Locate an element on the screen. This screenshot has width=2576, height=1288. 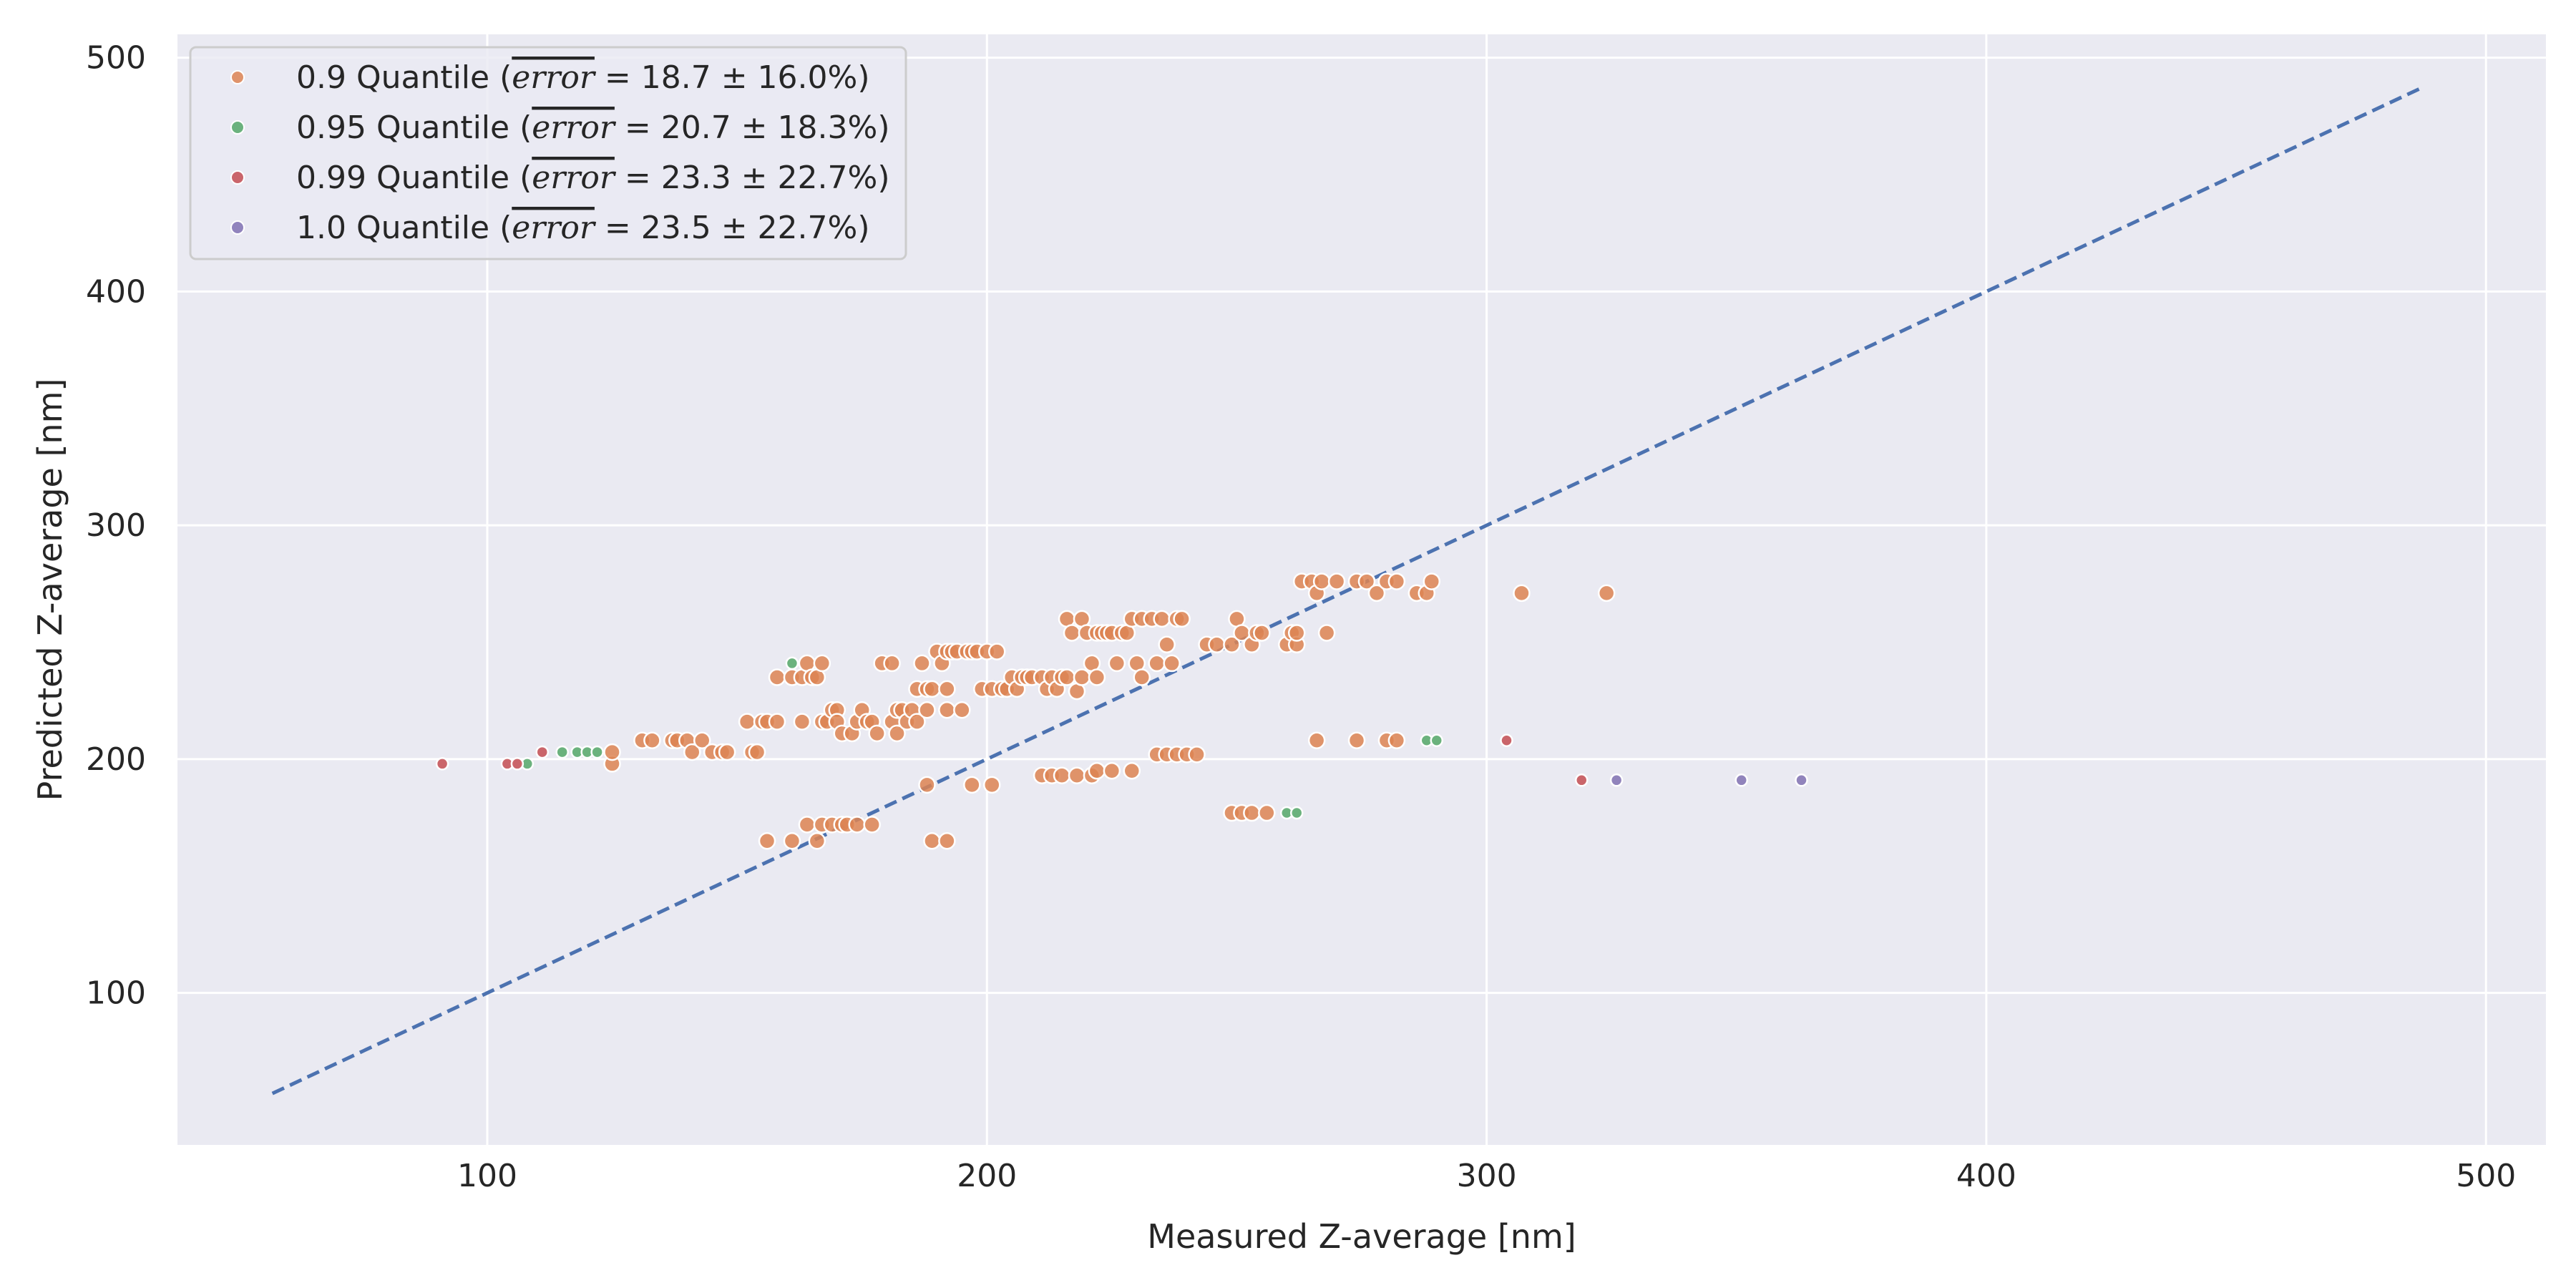
y-tick-label: 500 is located at coordinates (116, 59).